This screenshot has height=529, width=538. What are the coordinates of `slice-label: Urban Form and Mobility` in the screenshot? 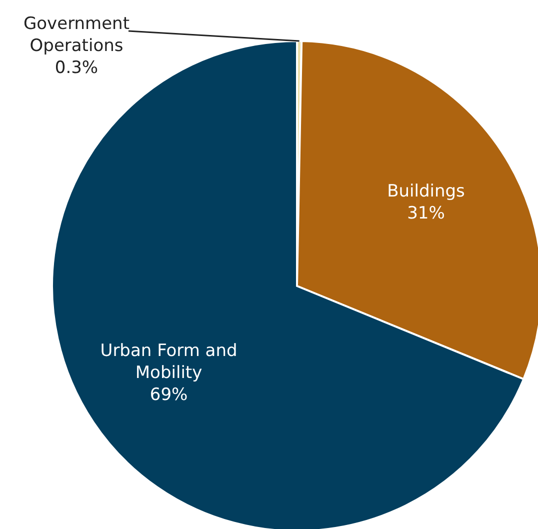 It's located at (169, 361).